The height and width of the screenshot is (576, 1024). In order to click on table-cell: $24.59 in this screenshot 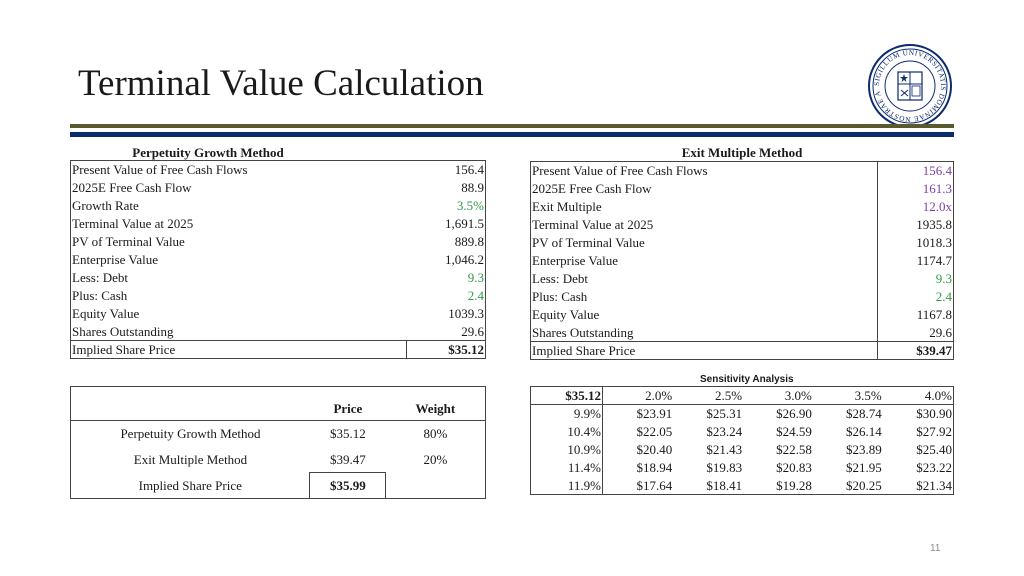, I will do `click(794, 431)`.